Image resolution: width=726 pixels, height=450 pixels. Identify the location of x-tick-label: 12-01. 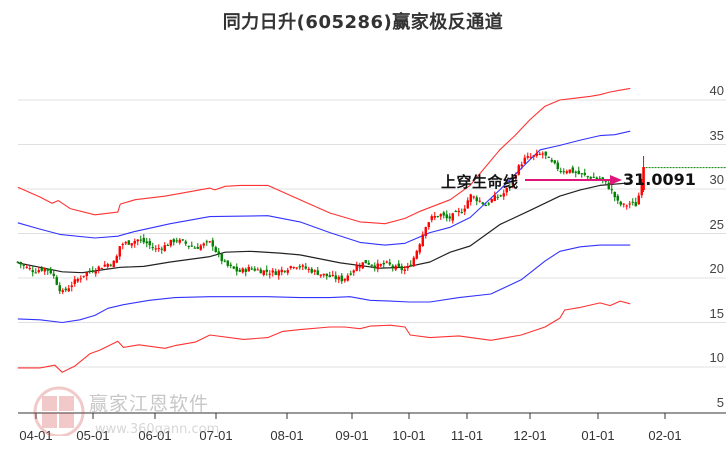
(530, 435).